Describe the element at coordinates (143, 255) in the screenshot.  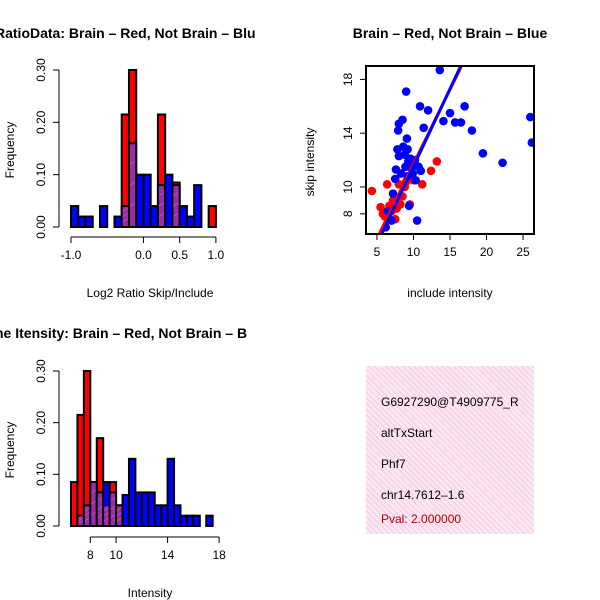
I see `hist-0-x-tick-label: 0.0` at that location.